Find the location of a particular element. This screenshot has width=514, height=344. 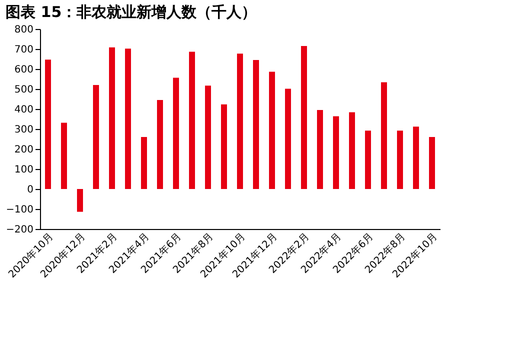

y-tick-label: 400 is located at coordinates (24, 110).